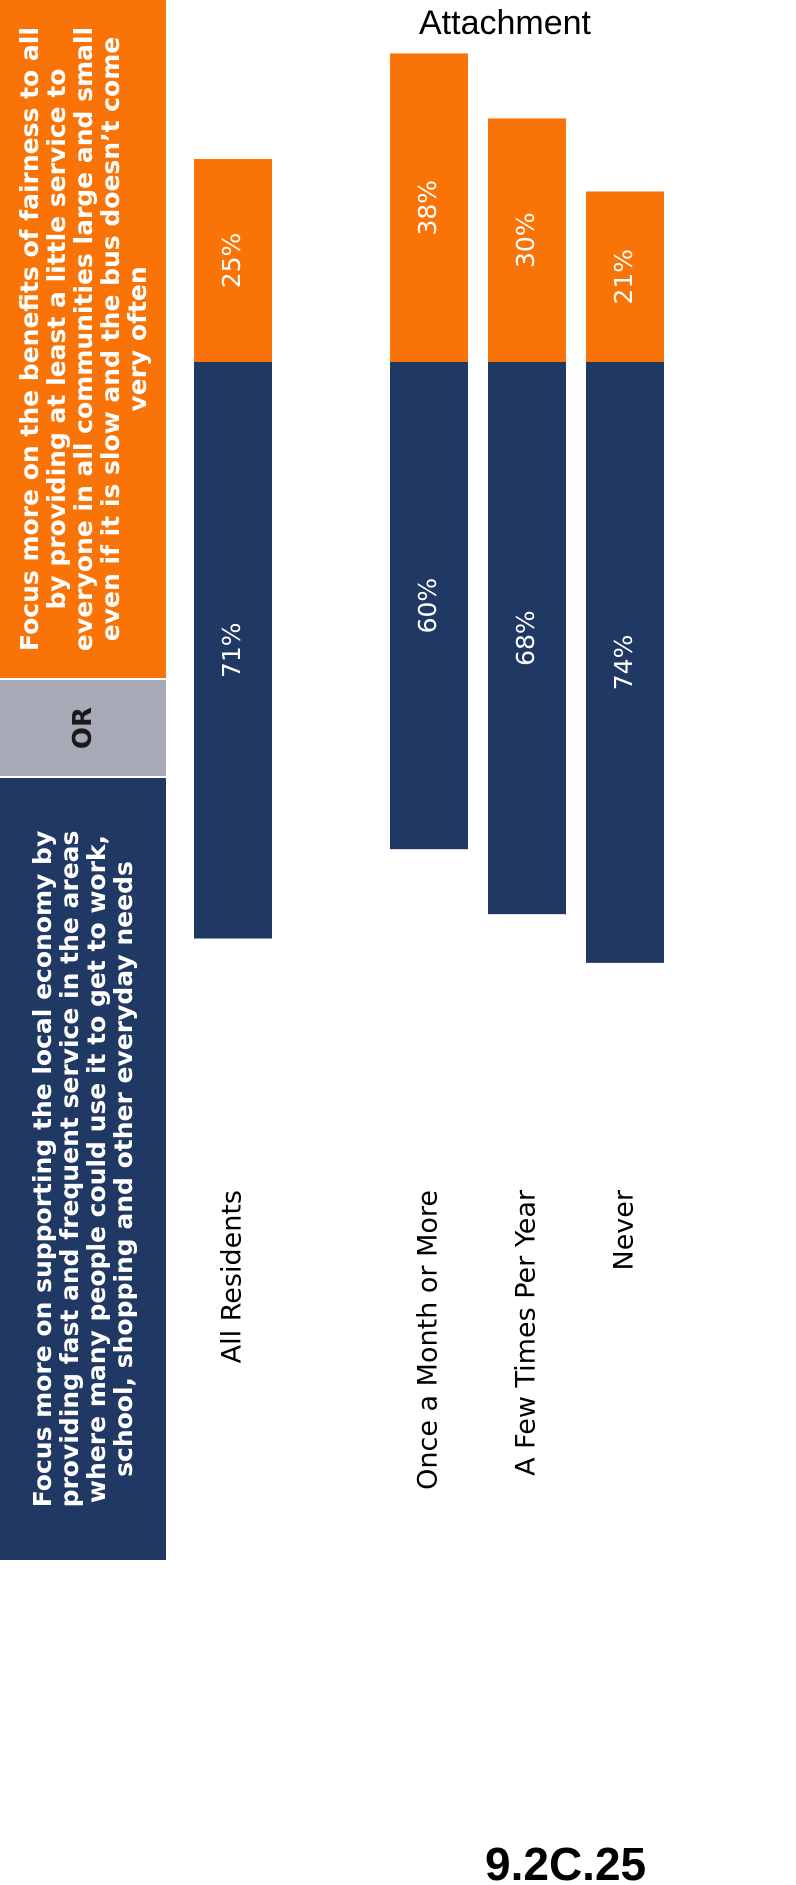  I want to click on category-label: All Residents, so click(232, 1276).